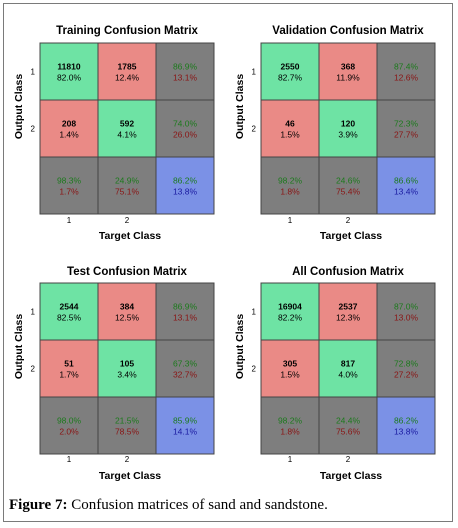 This screenshot has height=528, width=458. What do you see at coordinates (69, 181) in the screenshot?
I see `cell-value-primary: 98.3%` at bounding box center [69, 181].